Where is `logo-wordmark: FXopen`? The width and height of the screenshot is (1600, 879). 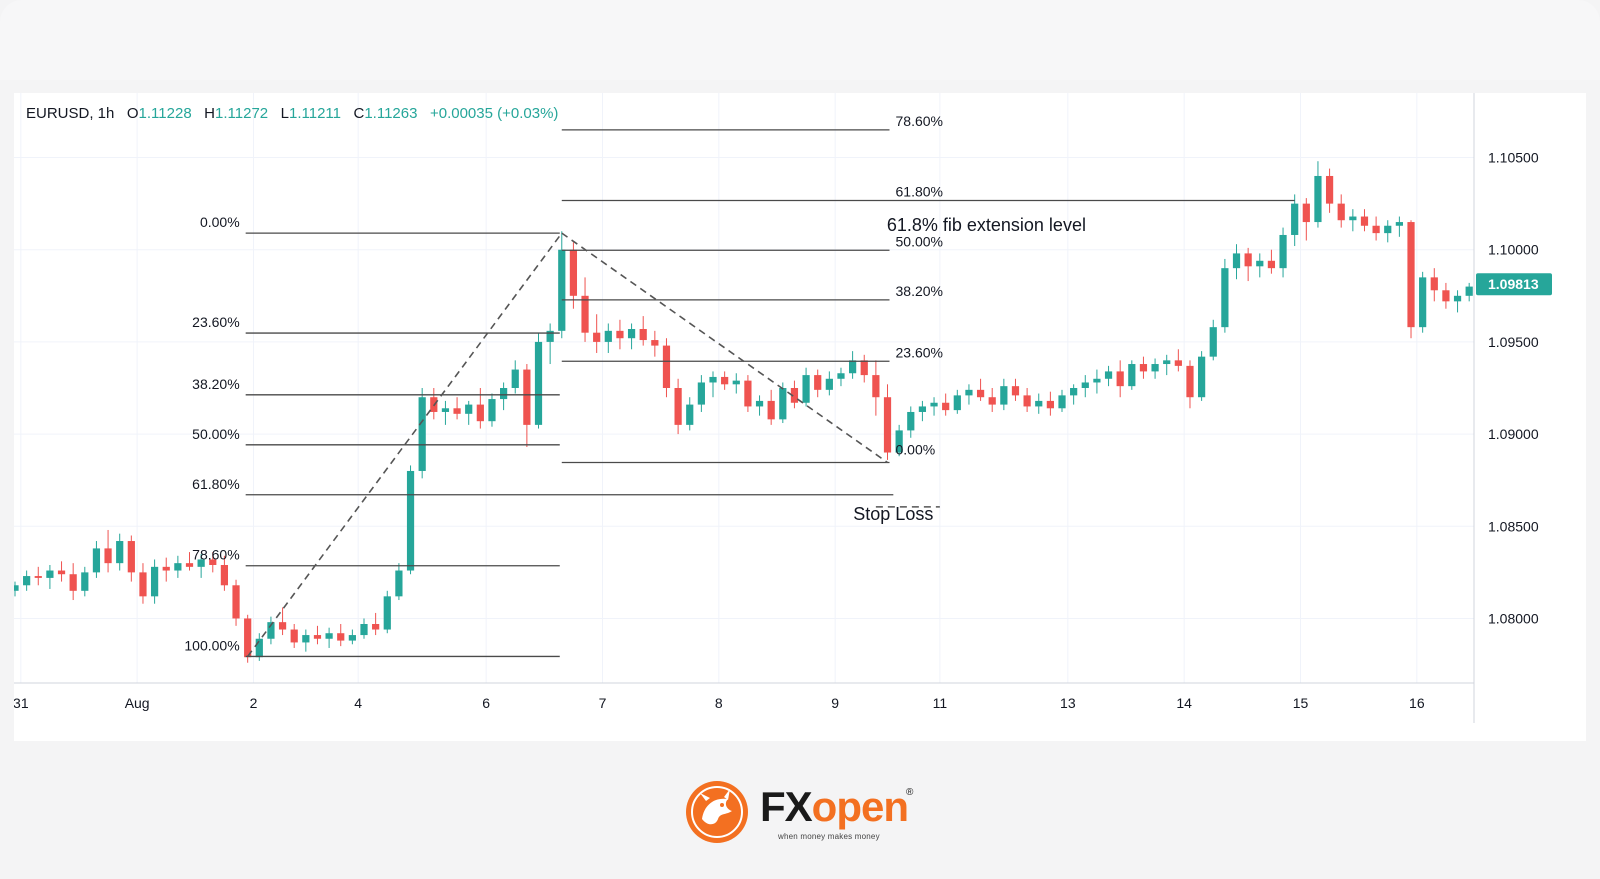 logo-wordmark: FXopen is located at coordinates (834, 807).